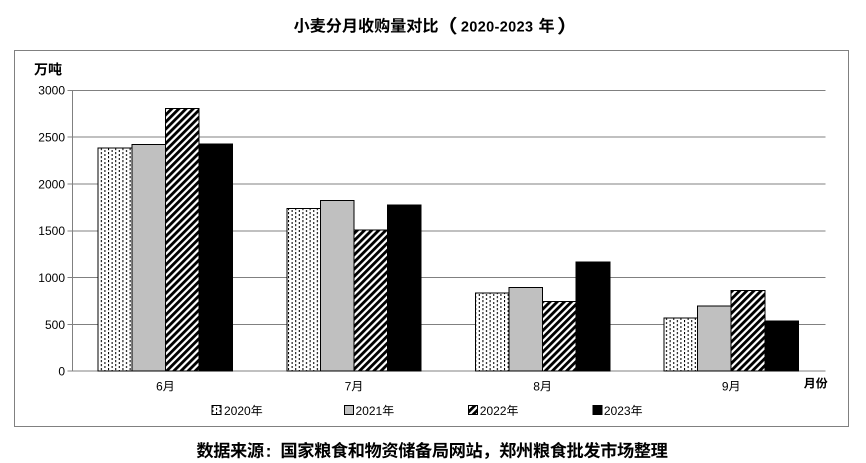 This screenshot has width=866, height=463. I want to click on svg-text: 2500, so click(51, 138).